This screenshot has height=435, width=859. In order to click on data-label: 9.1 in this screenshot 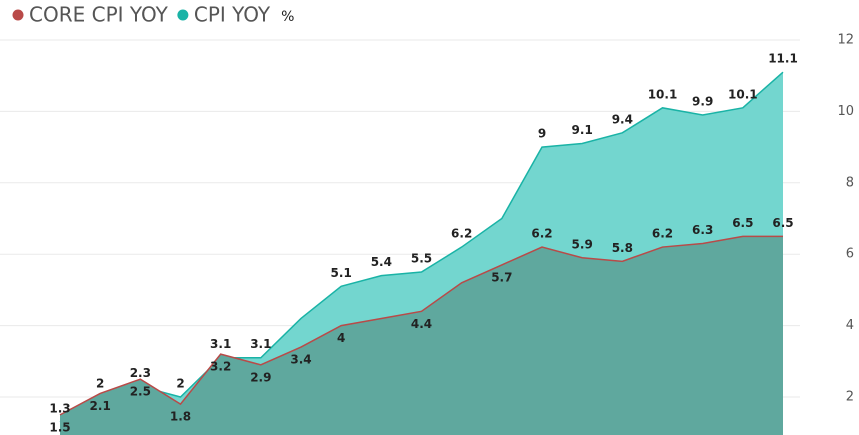, I will do `click(582, 130)`.